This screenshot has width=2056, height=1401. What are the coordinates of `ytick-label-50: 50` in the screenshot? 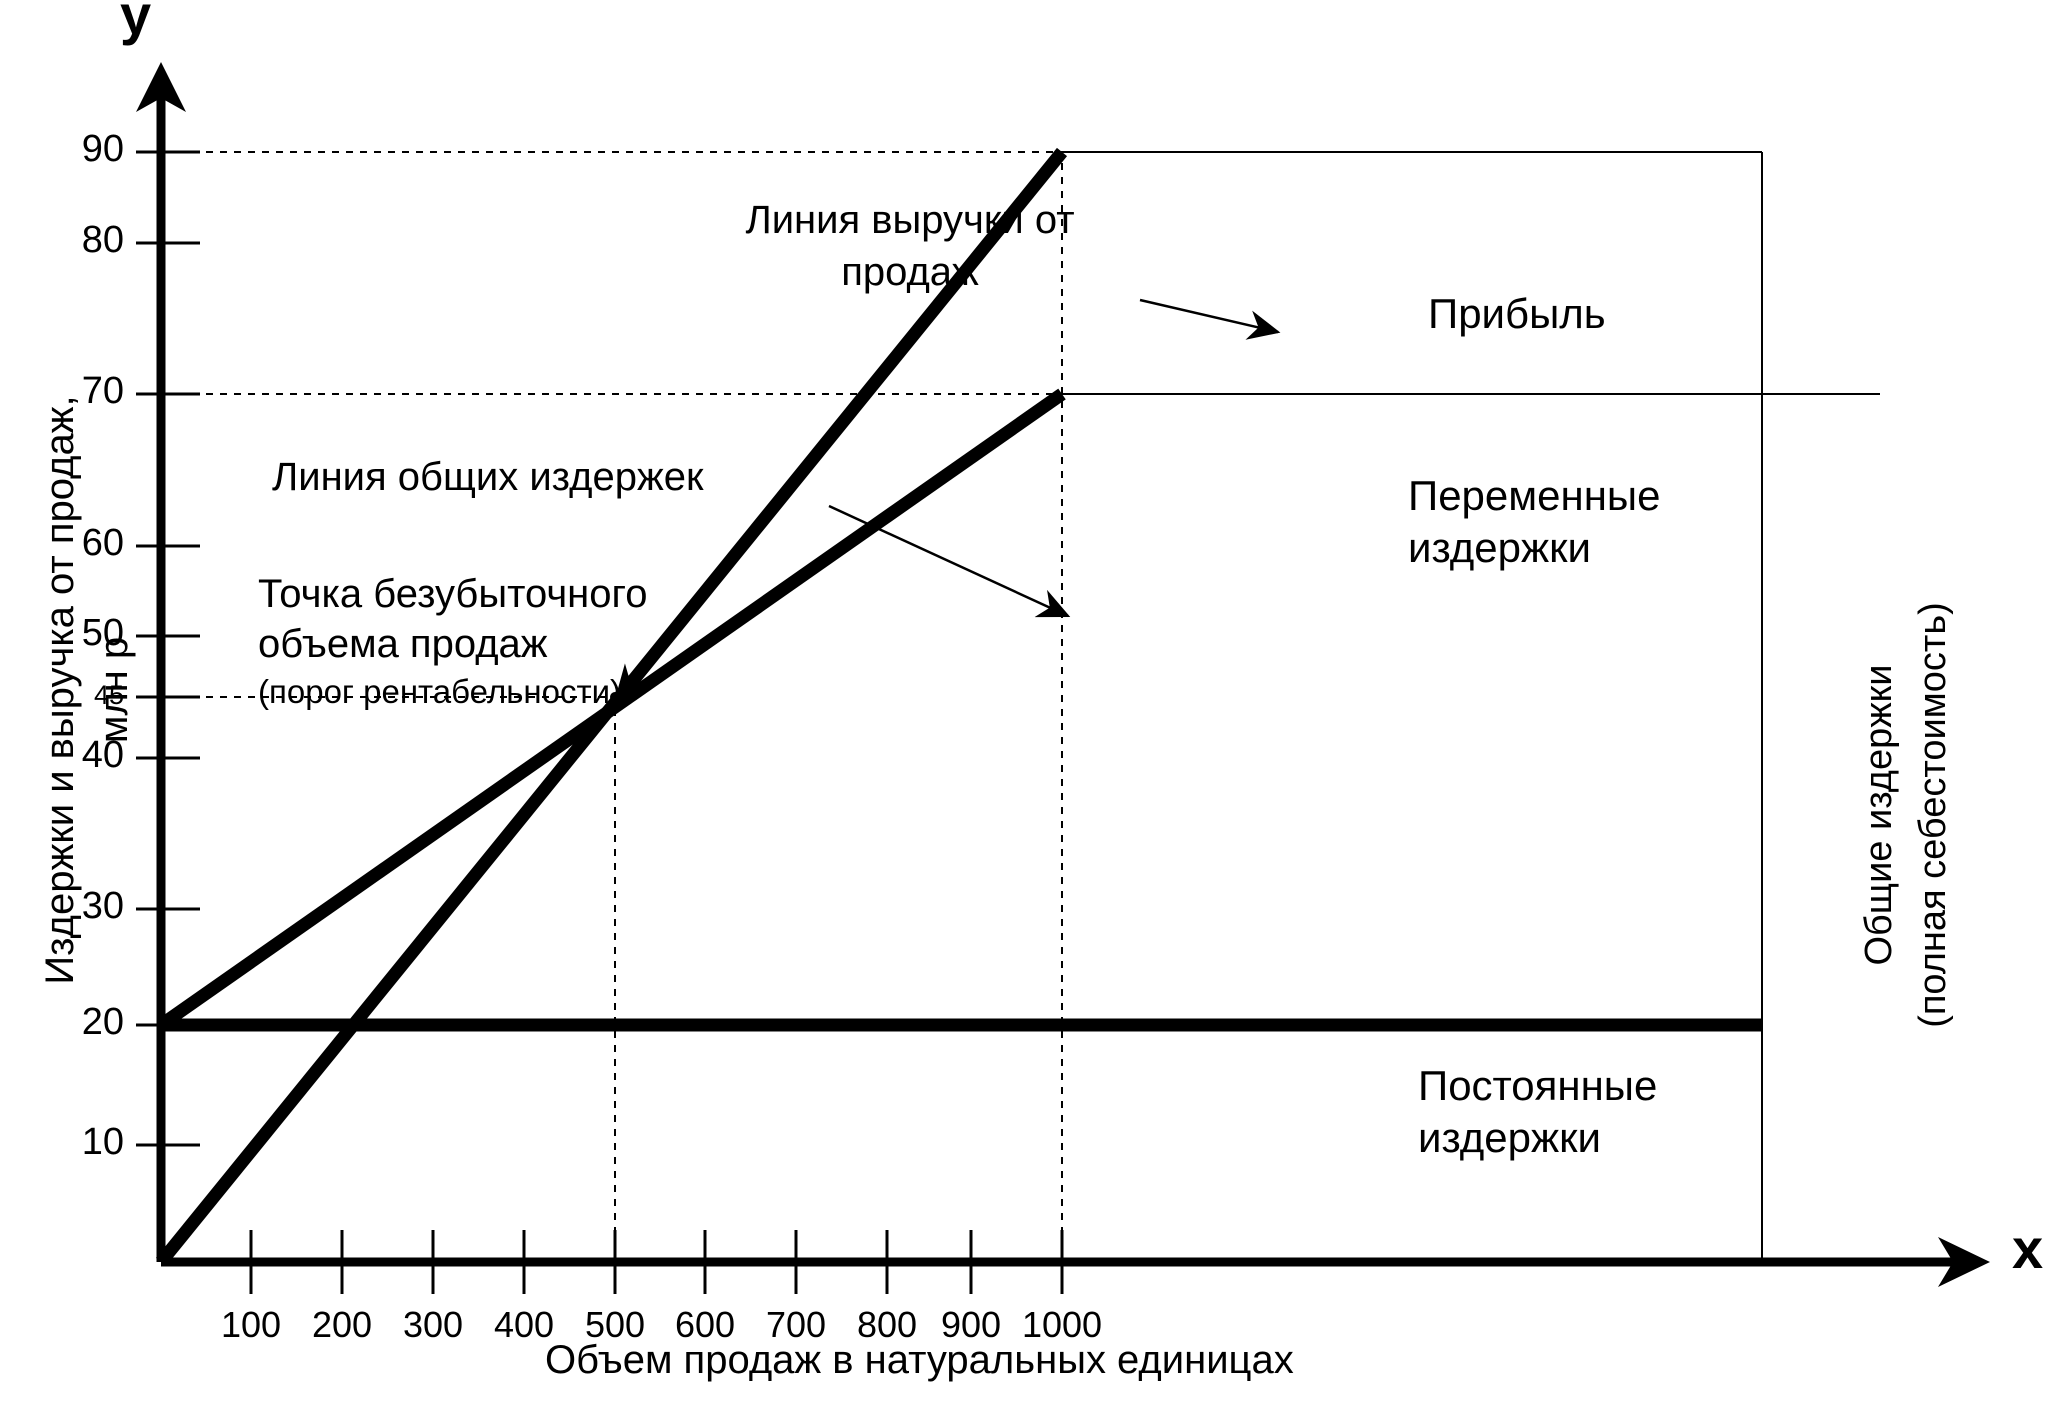 It's located at (102, 633).